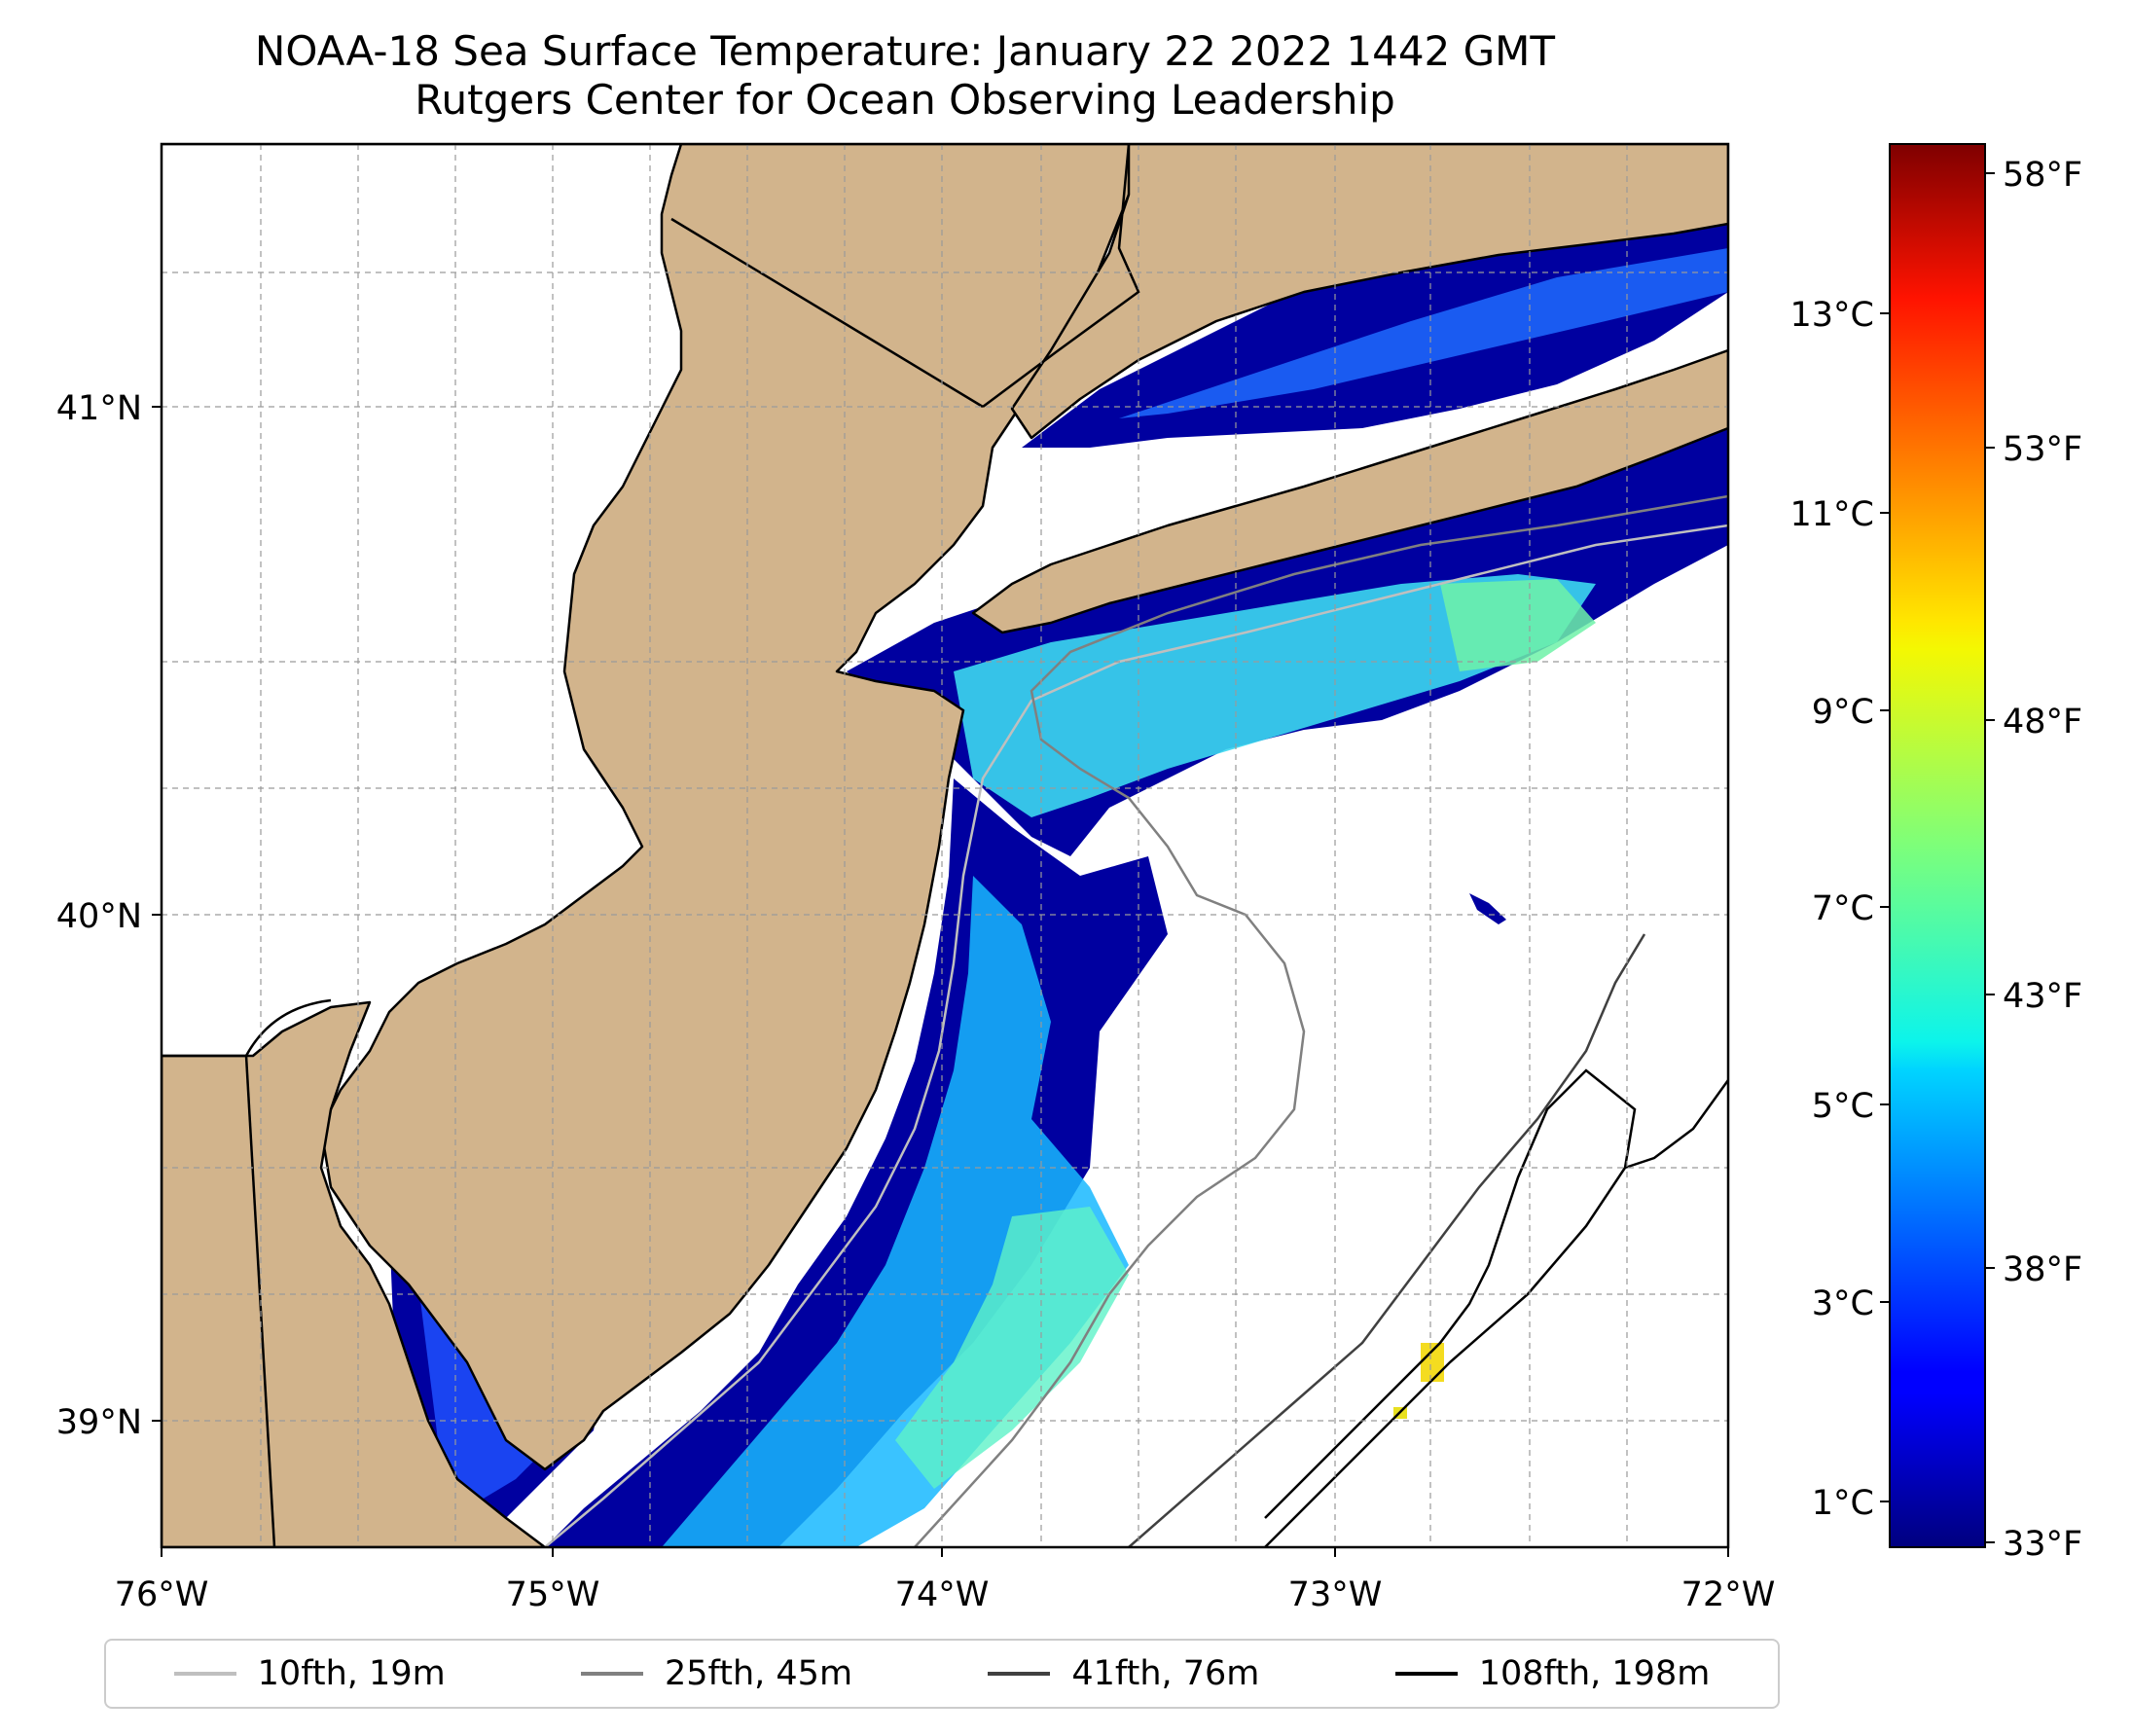 The width and height of the screenshot is (2132, 1736). What do you see at coordinates (613, 1674) in the screenshot?
I see `legend-swatch-25fth` at bounding box center [613, 1674].